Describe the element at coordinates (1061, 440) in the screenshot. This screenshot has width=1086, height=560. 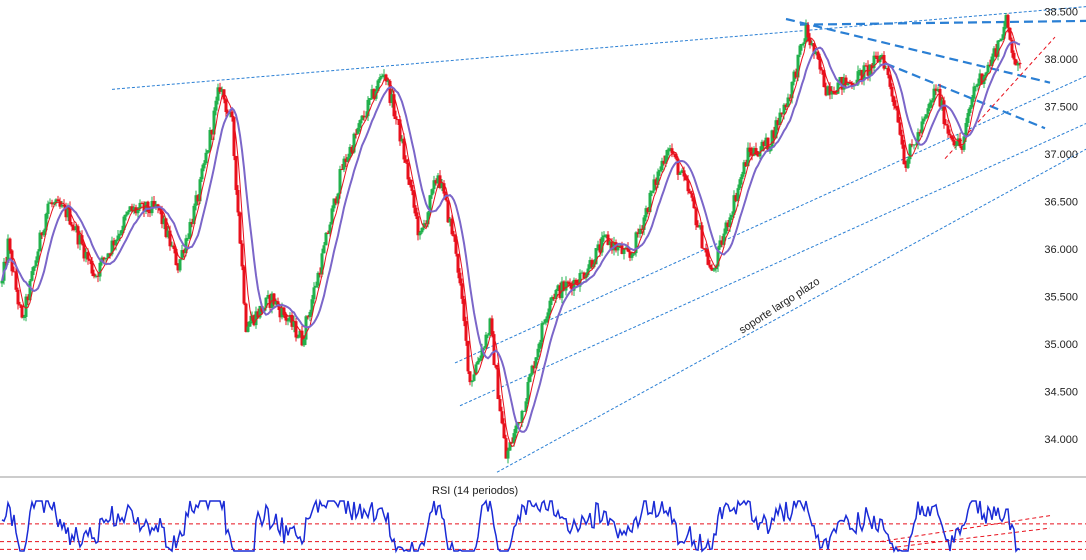
I see `y-tick-label: 34.000` at that location.